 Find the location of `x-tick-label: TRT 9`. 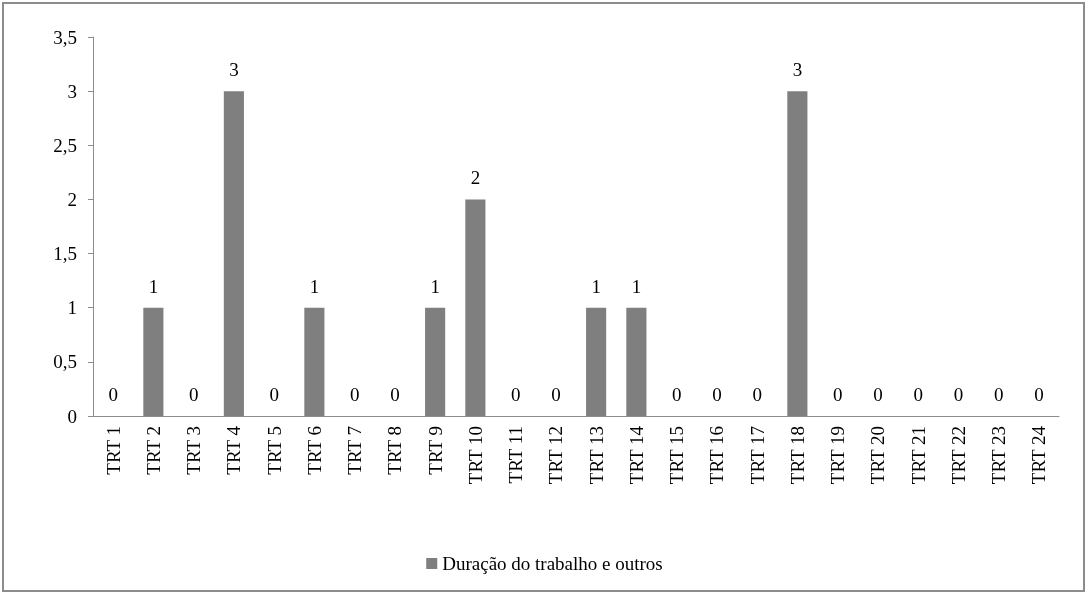

x-tick-label: TRT 9 is located at coordinates (435, 450).